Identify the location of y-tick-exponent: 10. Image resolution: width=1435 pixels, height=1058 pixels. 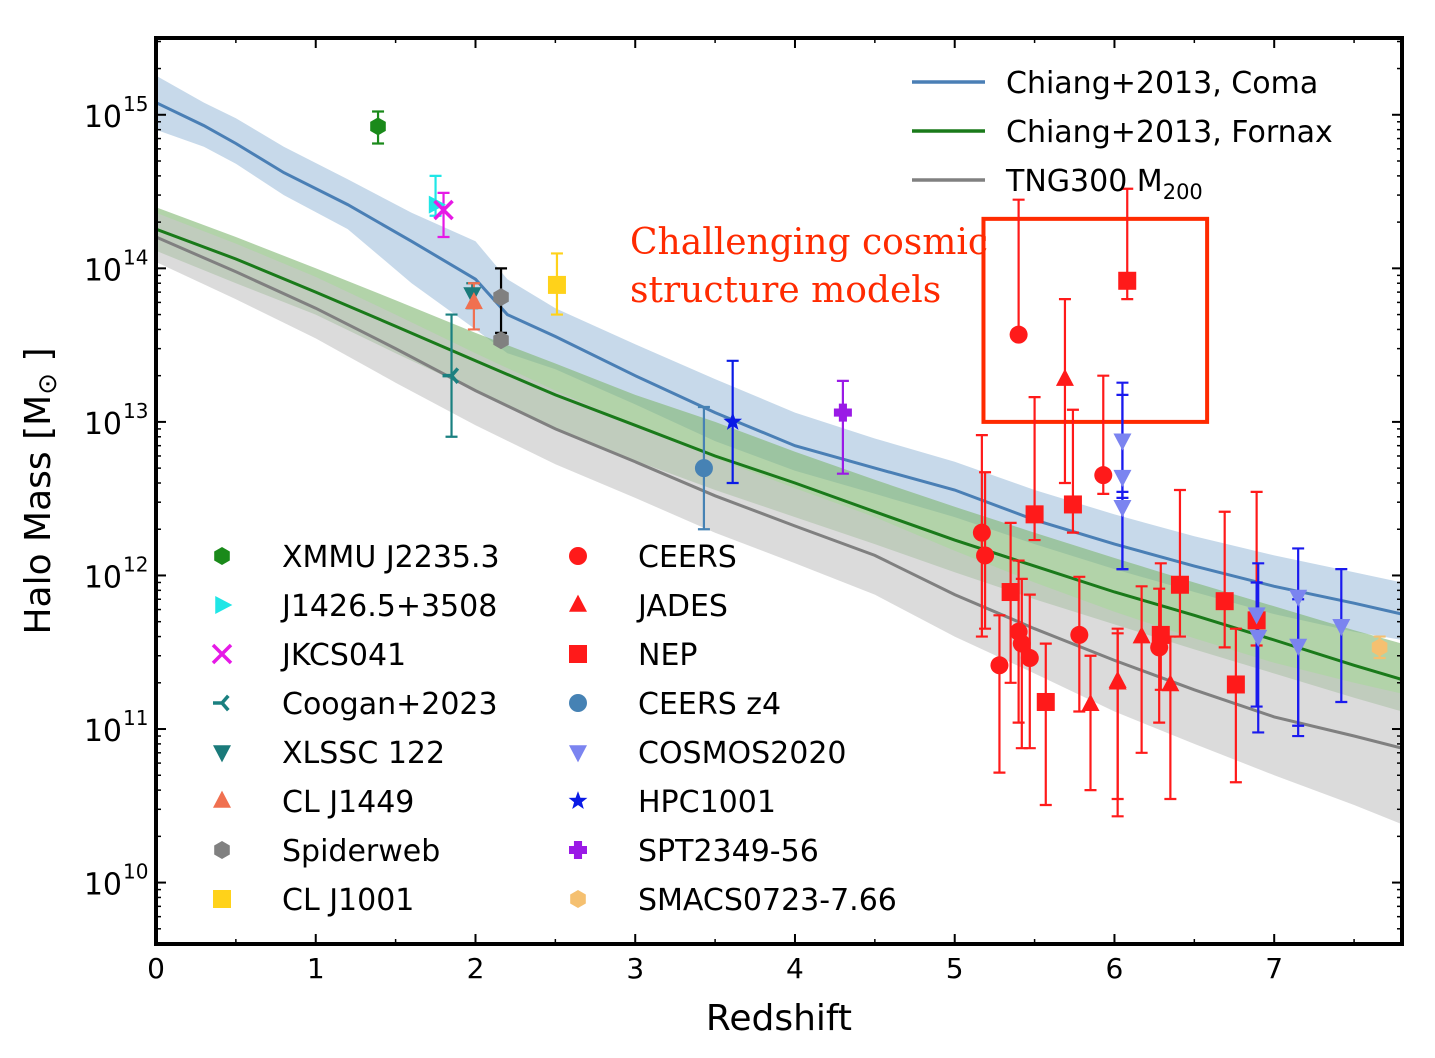
(135, 872).